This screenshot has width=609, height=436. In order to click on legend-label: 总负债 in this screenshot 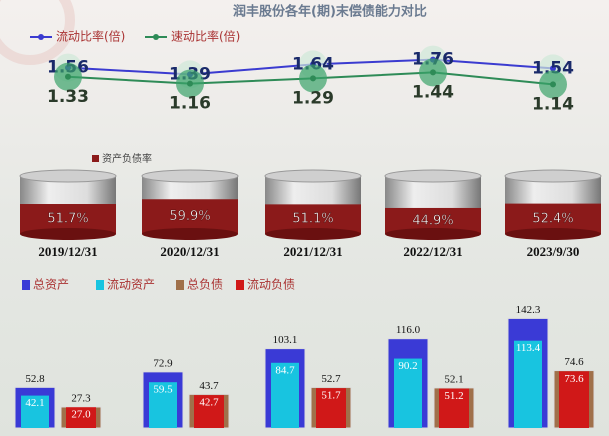, I will do `click(205, 285)`.